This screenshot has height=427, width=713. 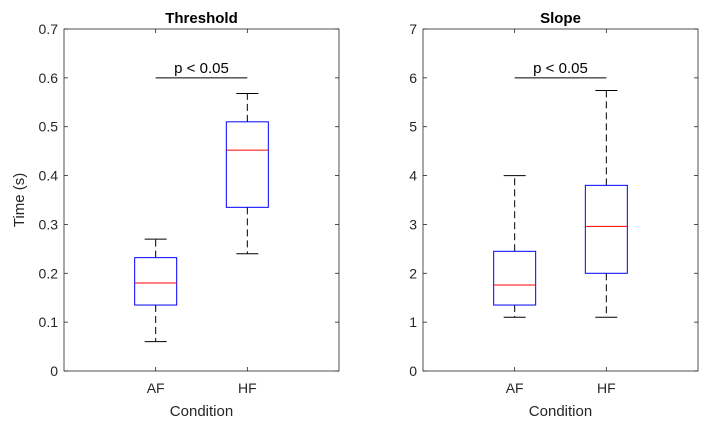 I want to click on y-axis-label: Time (s), so click(x=19, y=200).